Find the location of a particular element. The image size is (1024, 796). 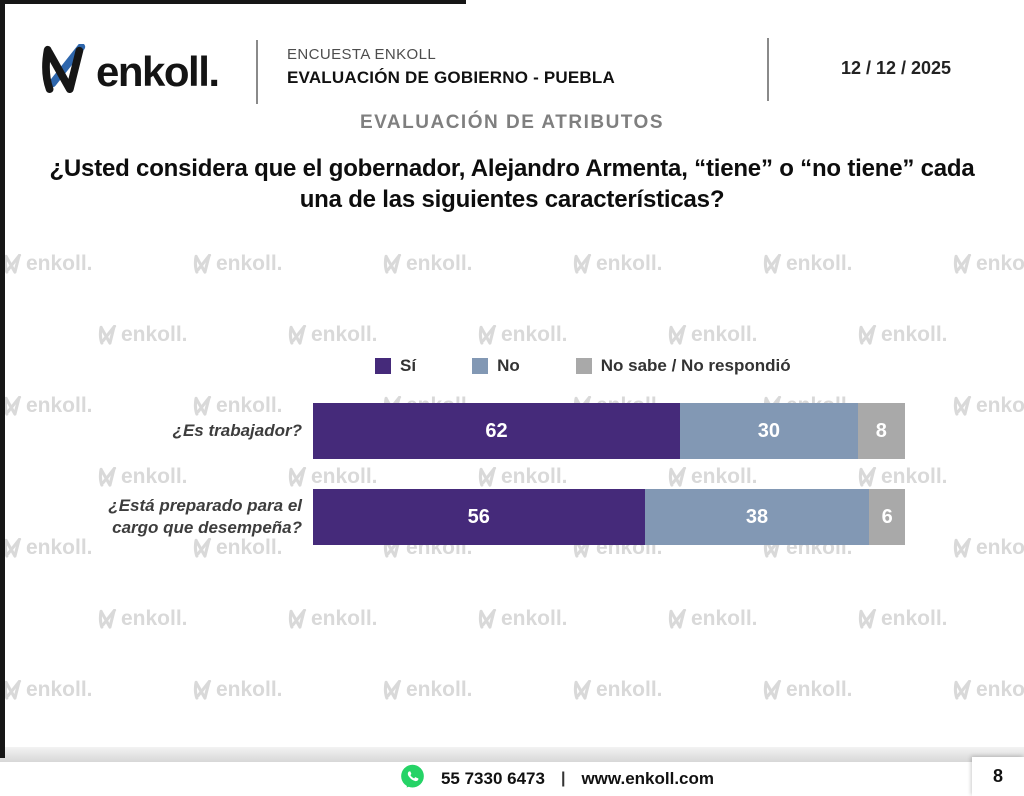

enkoll-logo-icon is located at coordinates (65, 71).